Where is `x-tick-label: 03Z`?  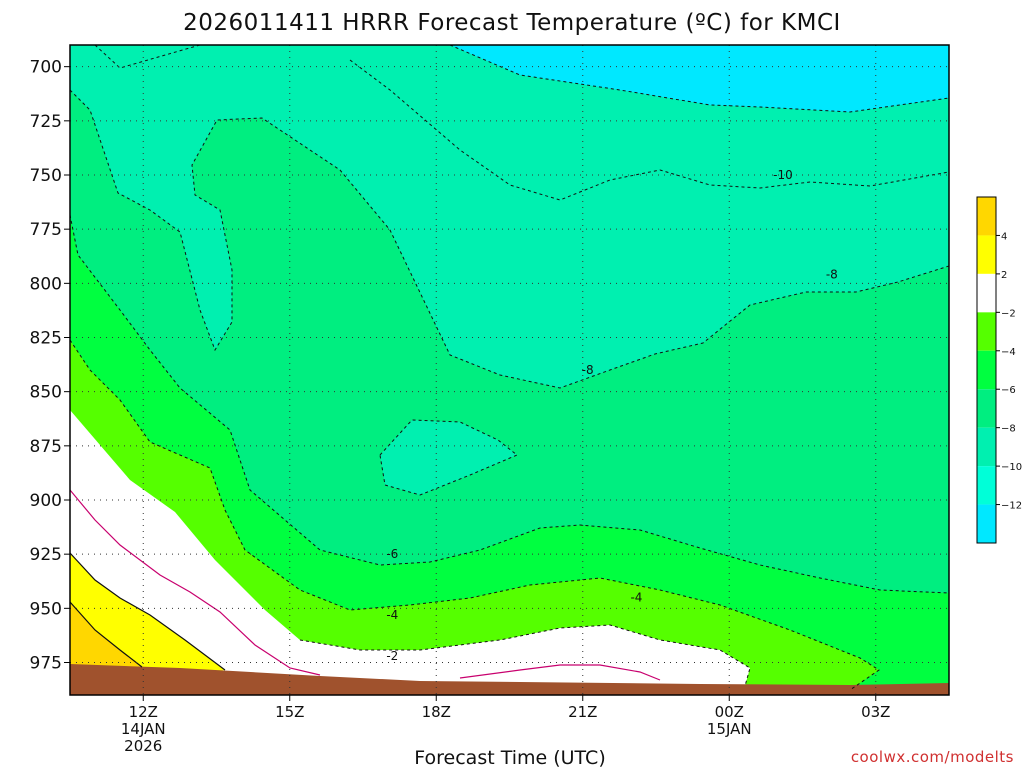 x-tick-label: 03Z is located at coordinates (875, 712).